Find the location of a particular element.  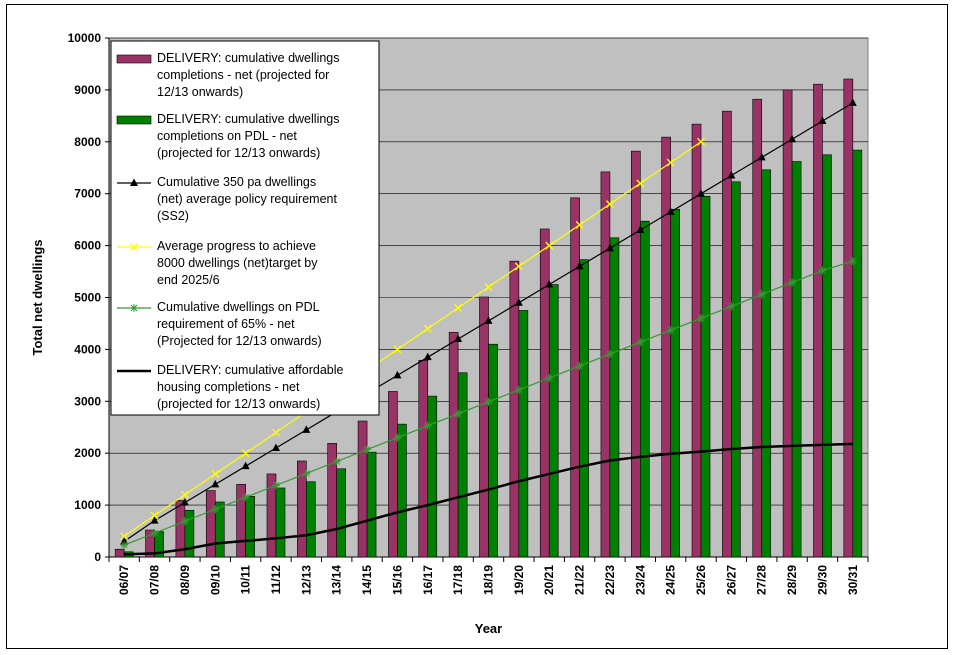

legend-label: Cumulative 350 pa dwellings is located at coordinates (236, 182).